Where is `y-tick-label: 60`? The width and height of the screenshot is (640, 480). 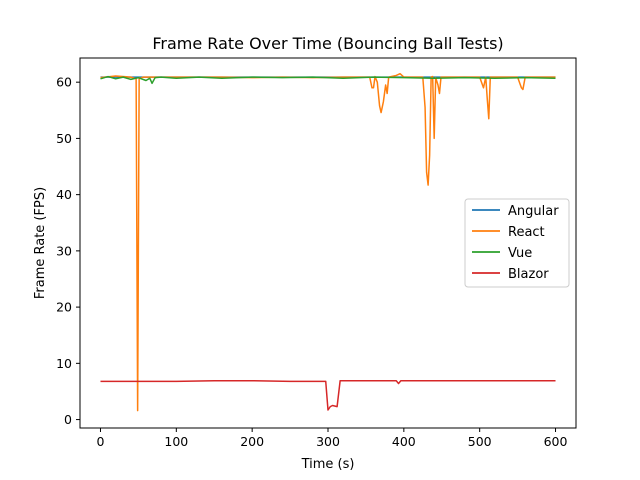
y-tick-label: 60 is located at coordinates (64, 82).